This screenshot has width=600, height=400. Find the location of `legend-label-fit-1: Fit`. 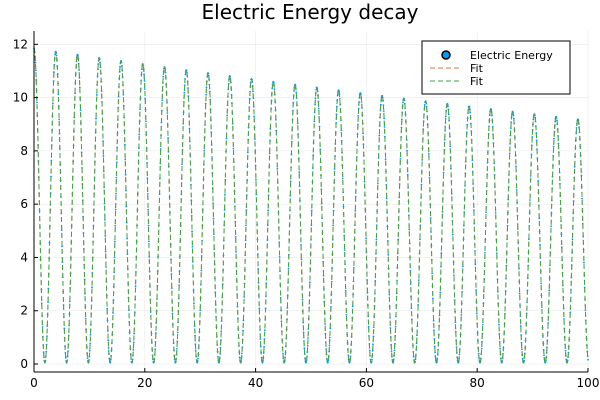

legend-label-fit-1: Fit is located at coordinates (477, 68).